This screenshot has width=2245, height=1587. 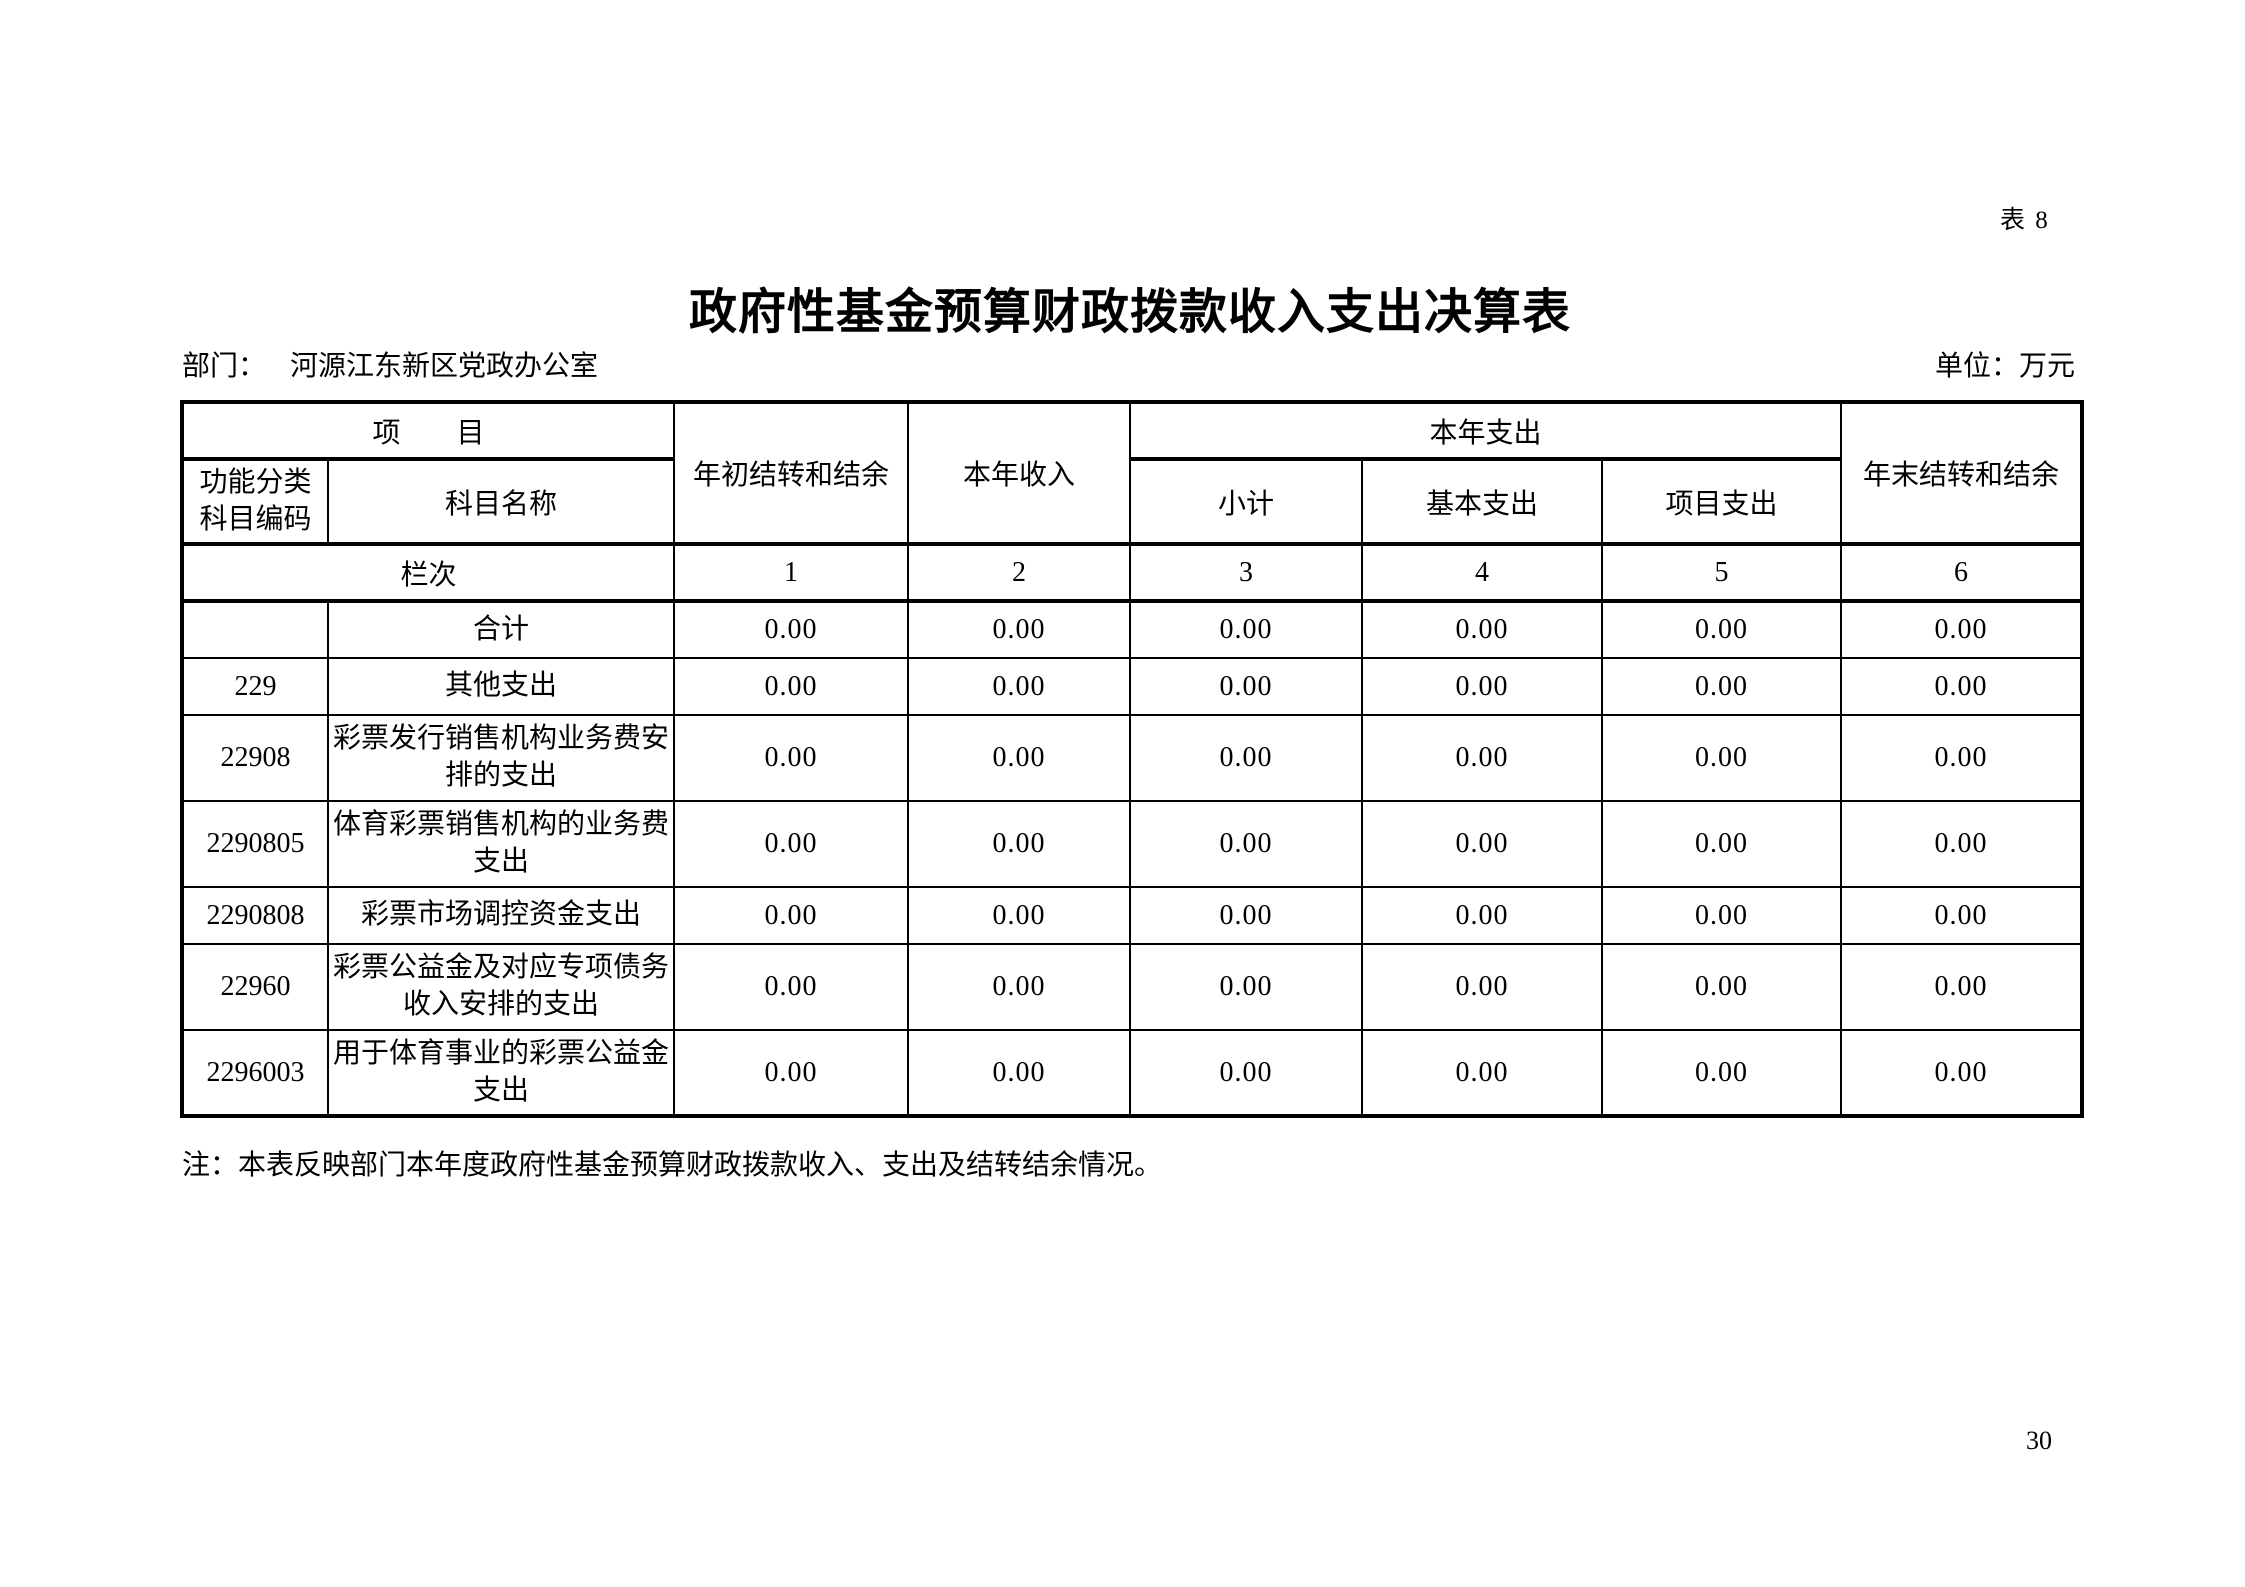 I want to click on row-name-cell: 彩票发行销售机构业务费安排的支出, so click(x=501, y=758).